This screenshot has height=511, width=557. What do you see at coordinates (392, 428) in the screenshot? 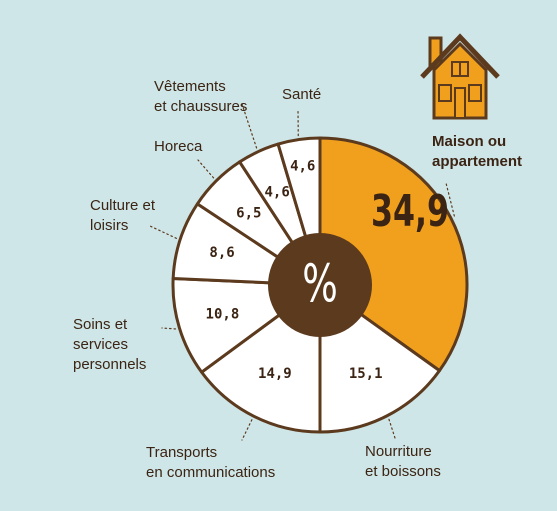
I see `leader-line-nourriture` at bounding box center [392, 428].